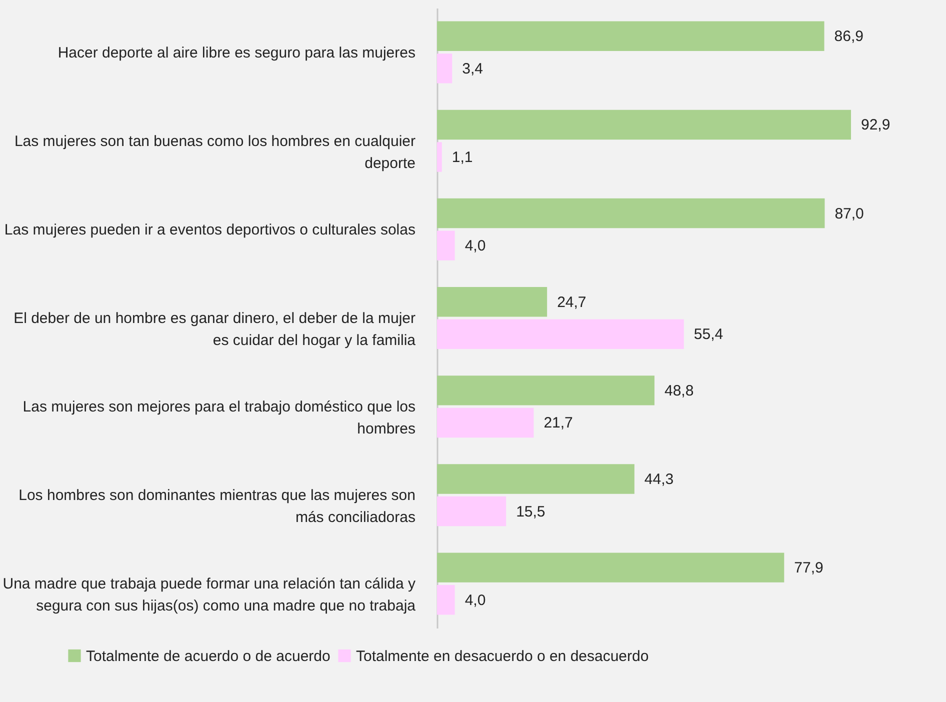  What do you see at coordinates (208, 656) in the screenshot?
I see `legend-label: Totalmente de acuerdo o de acuerdo` at bounding box center [208, 656].